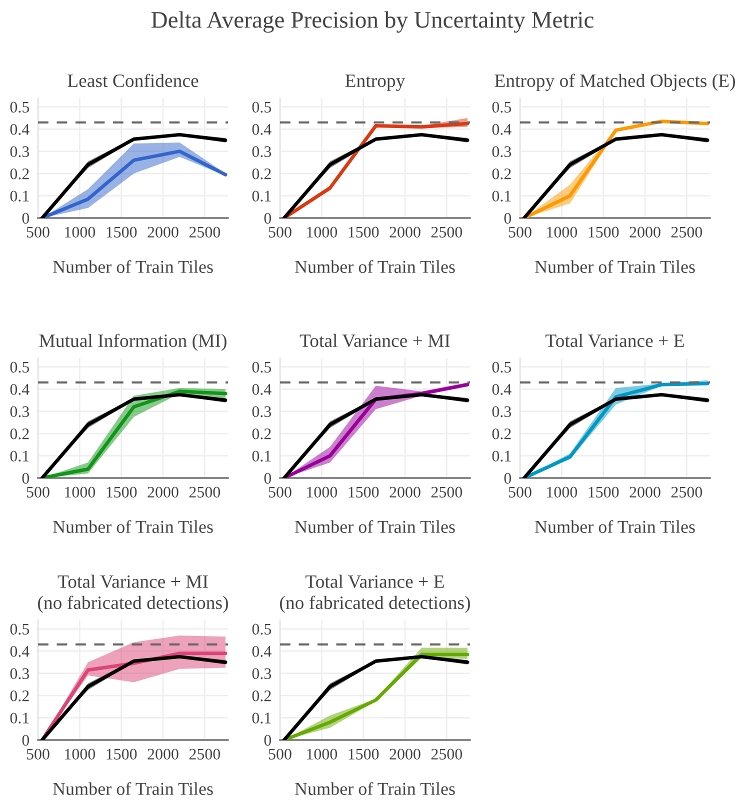  I want to click on chart-title: Total Variance + E (no fabricated detections), so click(375, 593).